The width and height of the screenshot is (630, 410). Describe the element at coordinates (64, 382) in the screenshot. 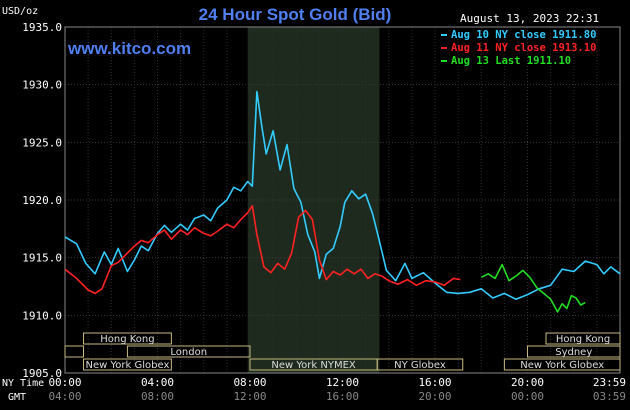

I see `x-tick-label-ny: 00:00` at that location.